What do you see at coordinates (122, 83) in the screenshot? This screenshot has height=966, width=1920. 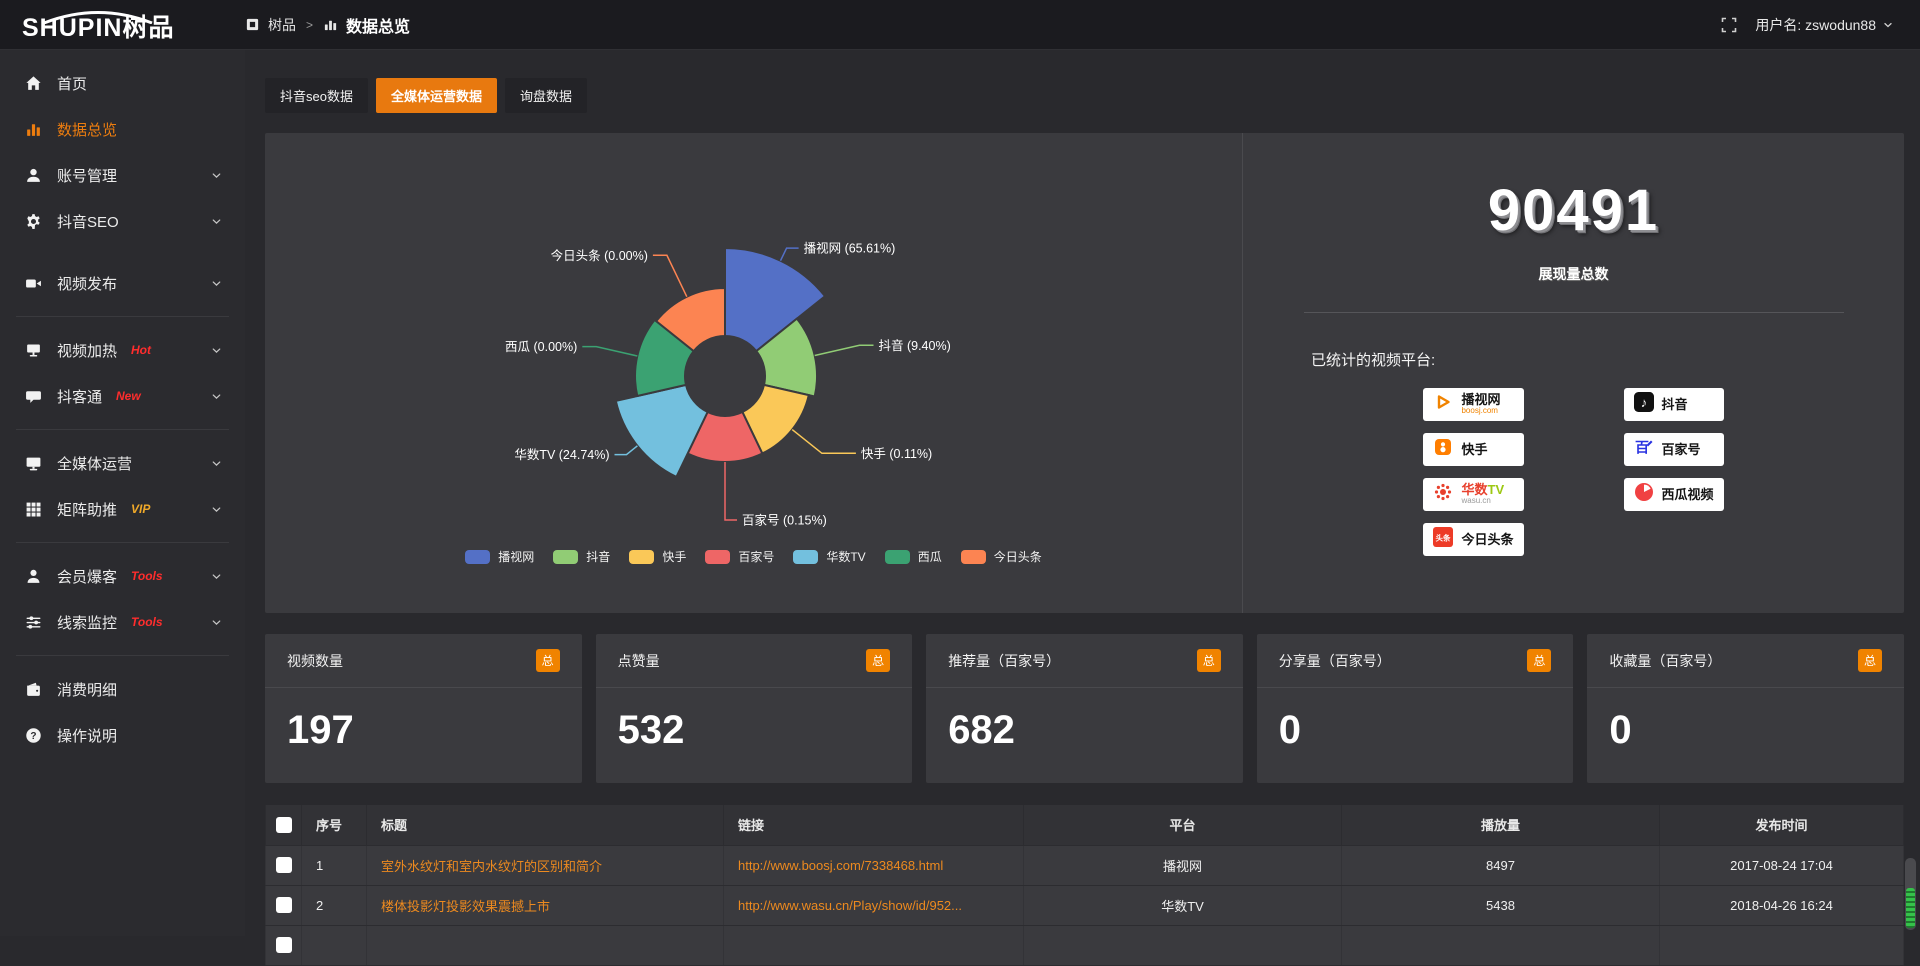 I see `sidebar-item-home: 首页` at bounding box center [122, 83].